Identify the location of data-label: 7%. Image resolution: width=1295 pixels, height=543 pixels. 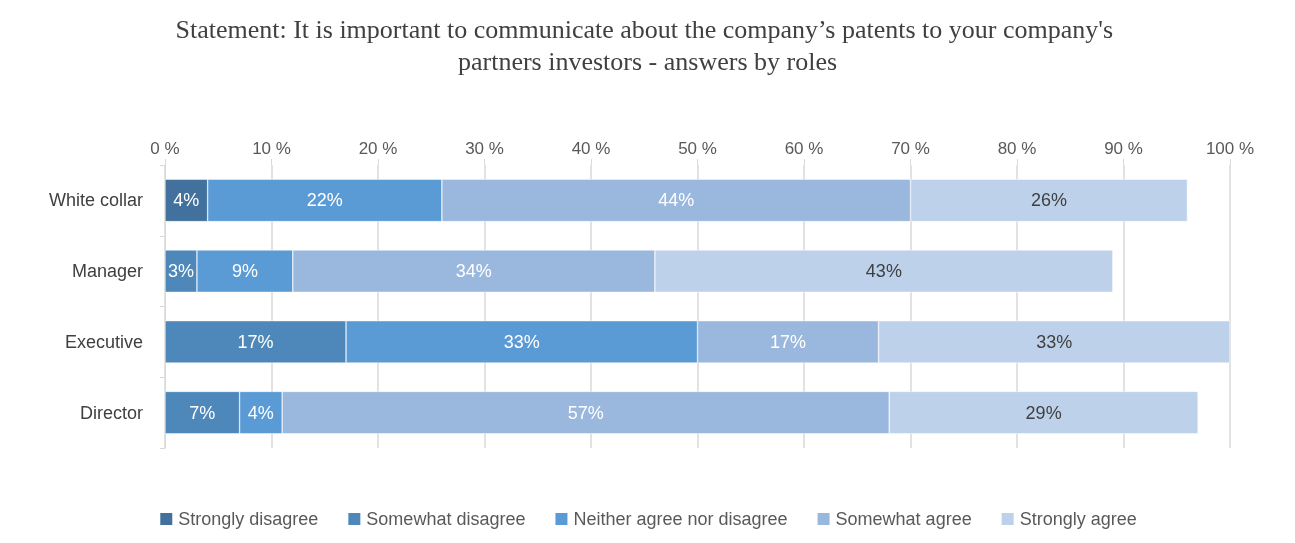
(202, 412).